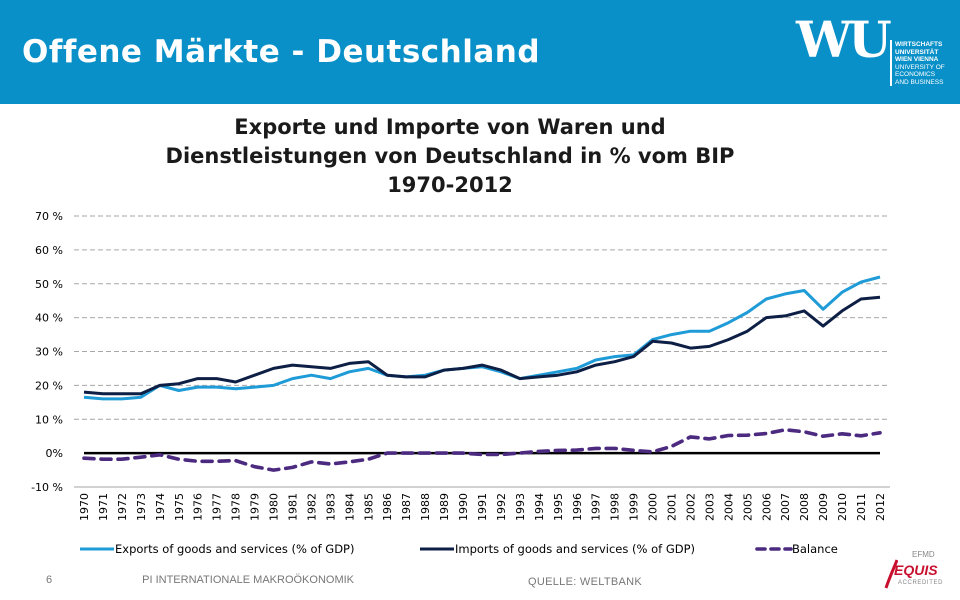 The width and height of the screenshot is (960, 600). Describe the element at coordinates (917, 60) in the screenshot. I see `logo-line: WIEN VIENNA` at that location.